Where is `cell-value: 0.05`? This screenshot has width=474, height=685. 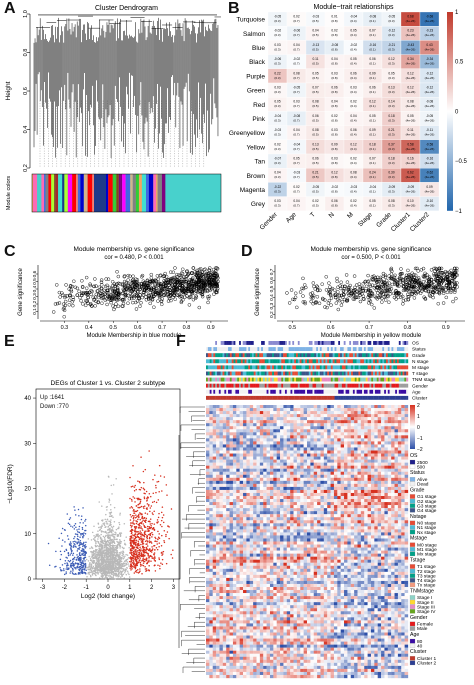 cell-value: 0.05 is located at coordinates (296, 159).